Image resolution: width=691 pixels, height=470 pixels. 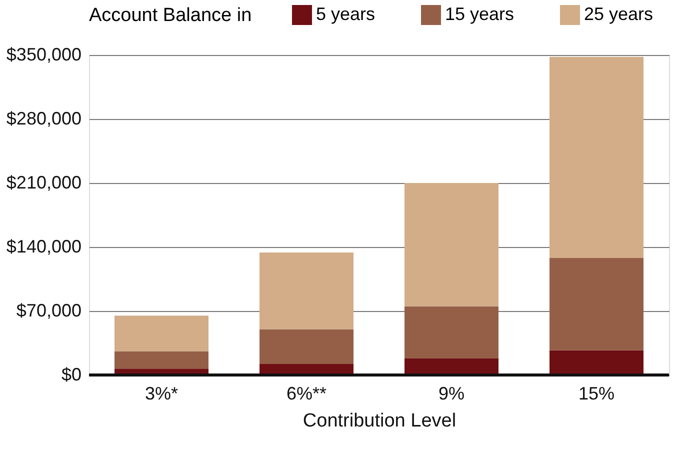 I want to click on y-tick-label: $0, so click(x=71, y=374).